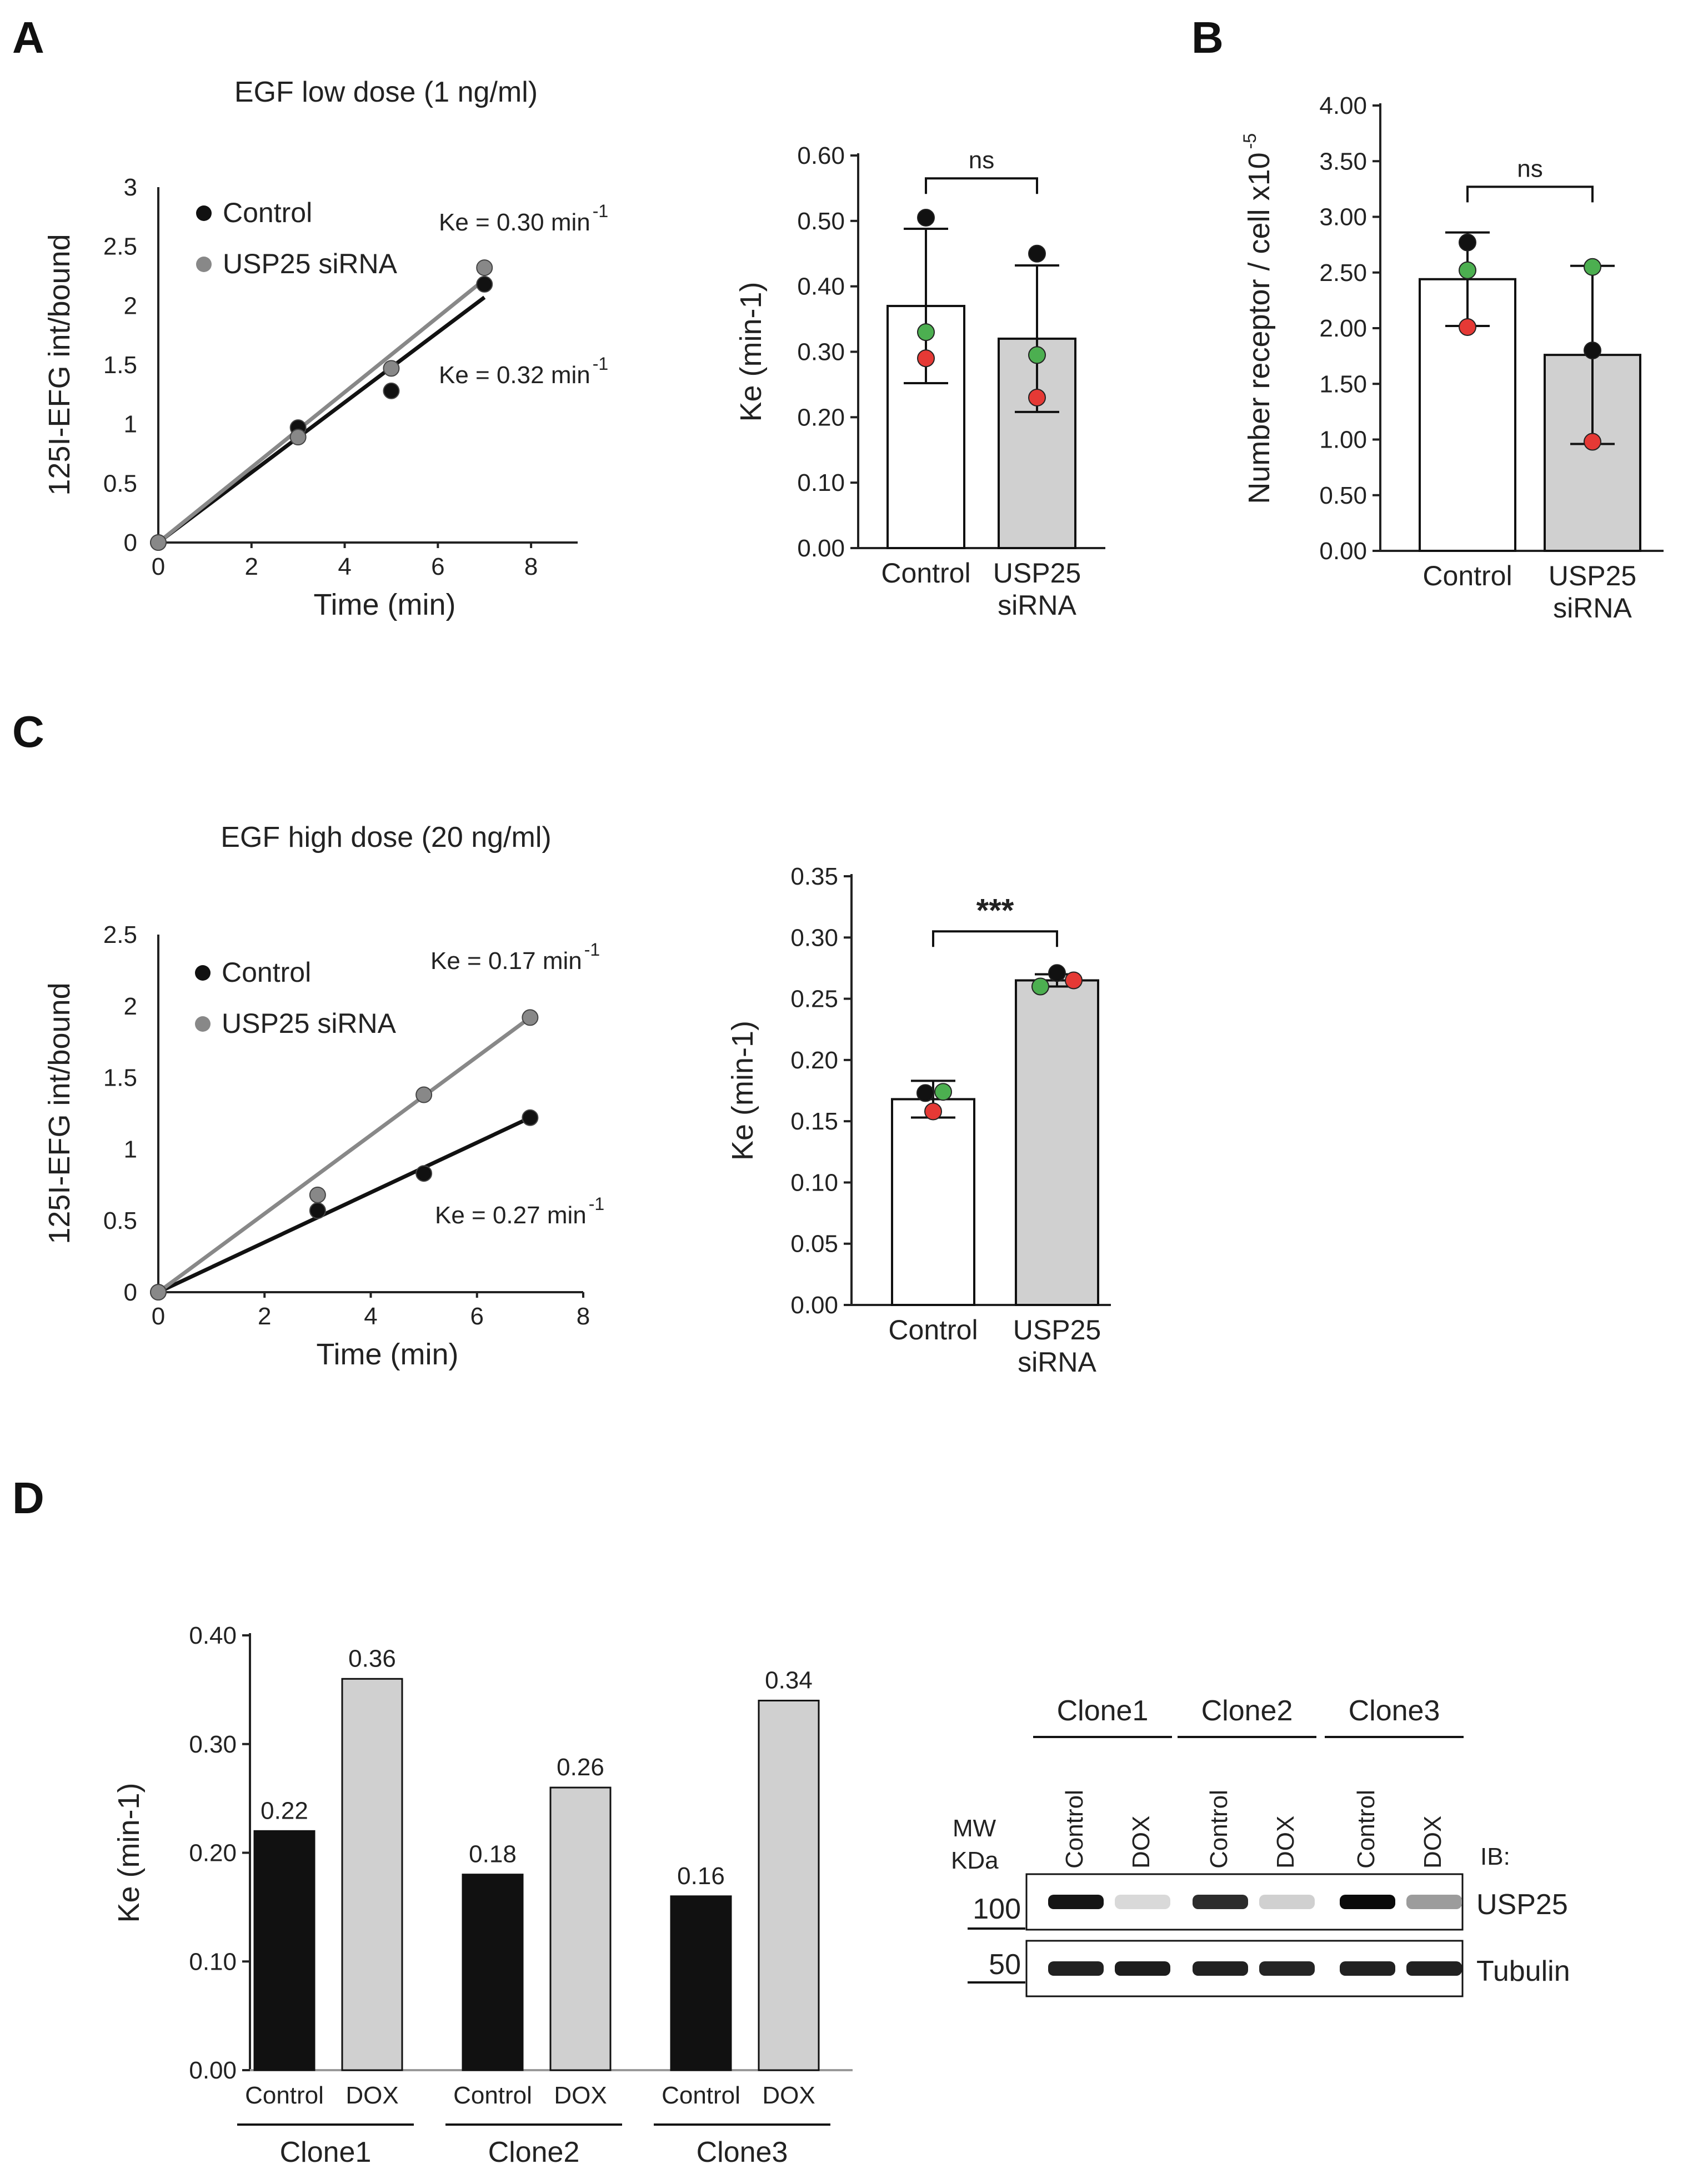 Image resolution: width=1698 pixels, height=2184 pixels. Describe the element at coordinates (1495, 1857) in the screenshot. I see `ib-label: IB:` at that location.